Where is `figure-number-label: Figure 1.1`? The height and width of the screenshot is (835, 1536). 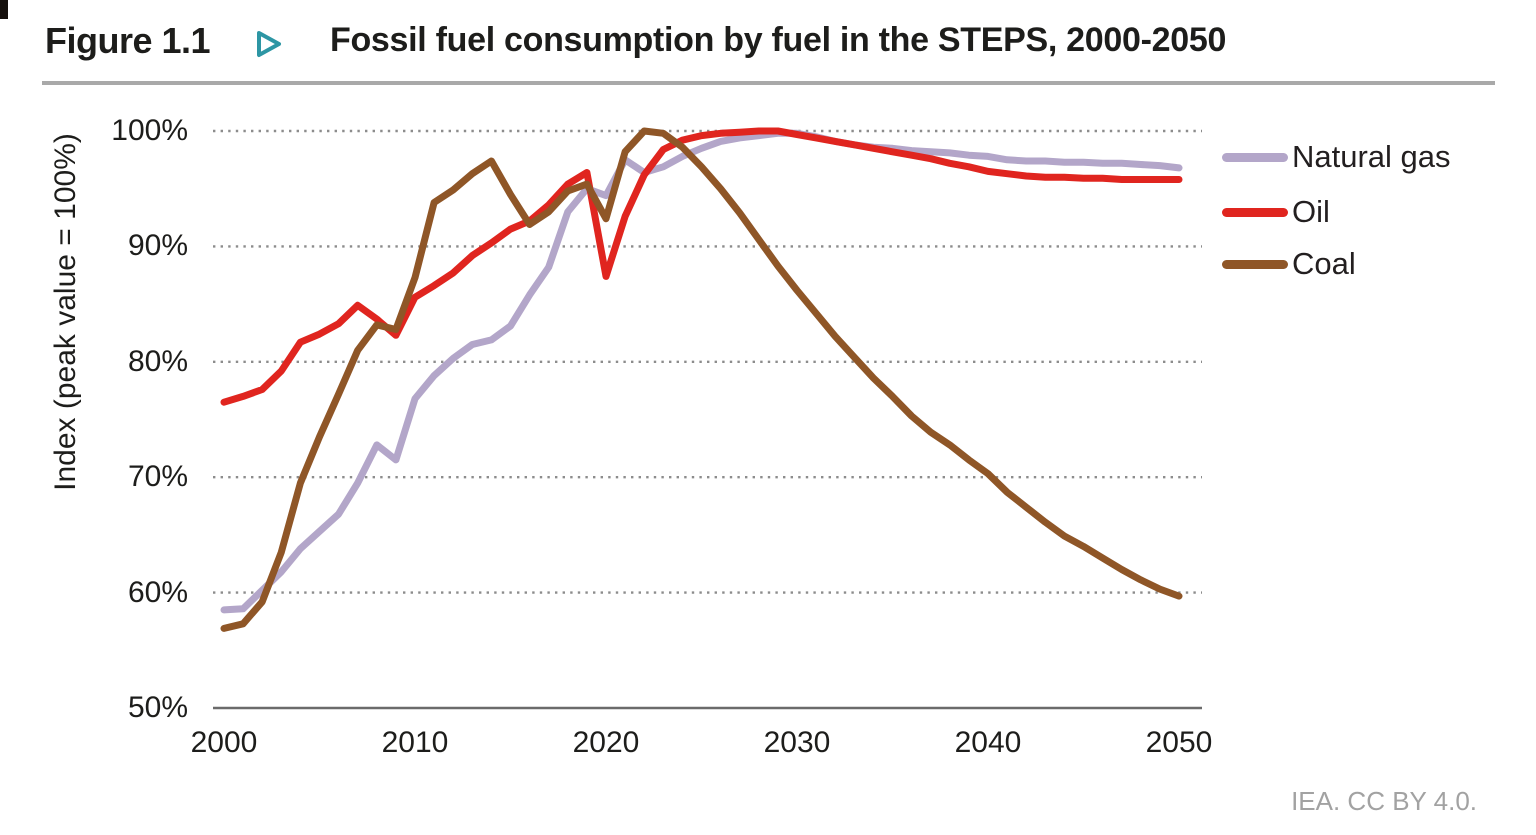 figure-number-label: Figure 1.1 is located at coordinates (128, 40).